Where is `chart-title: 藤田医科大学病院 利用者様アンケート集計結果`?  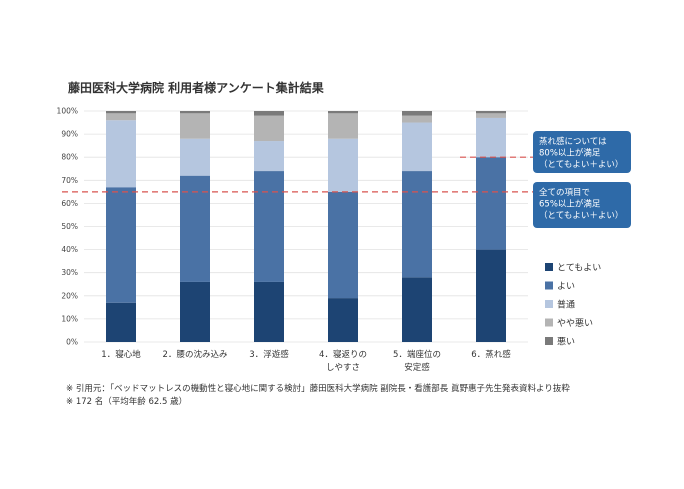 chart-title: 藤田医科大学病院 利用者様アンケート集計結果 is located at coordinates (195, 87).